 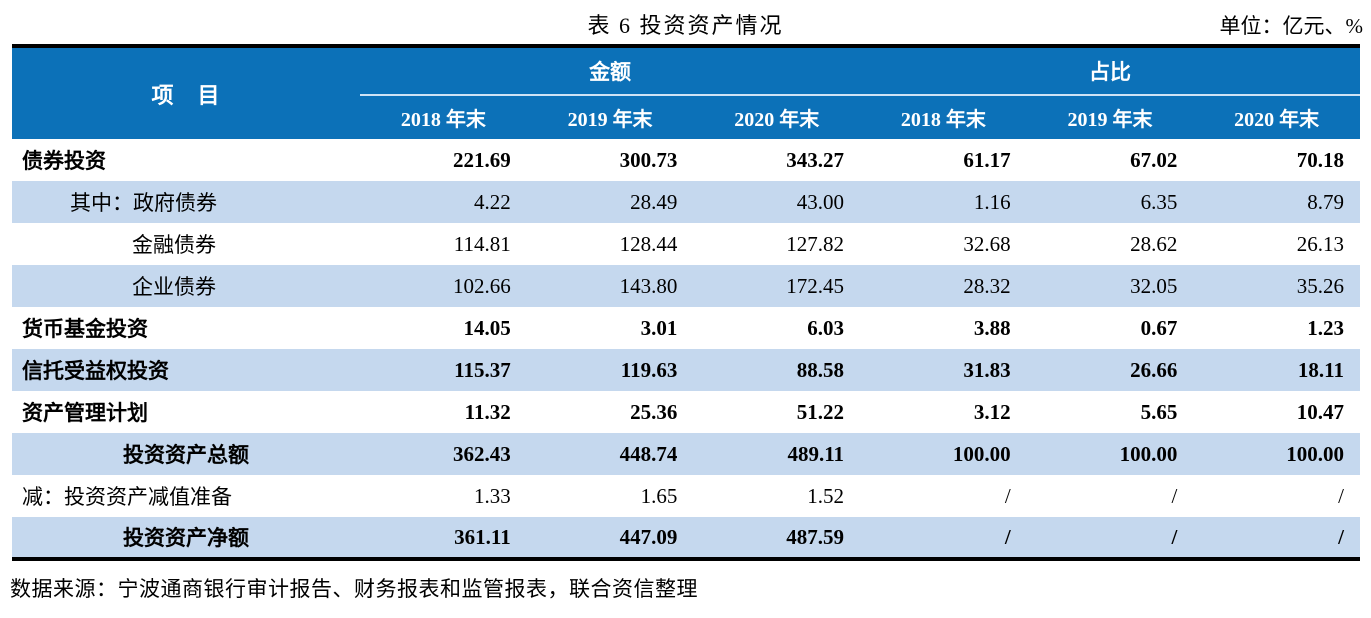 I want to click on row-value: 447.09, so click(x=610, y=538).